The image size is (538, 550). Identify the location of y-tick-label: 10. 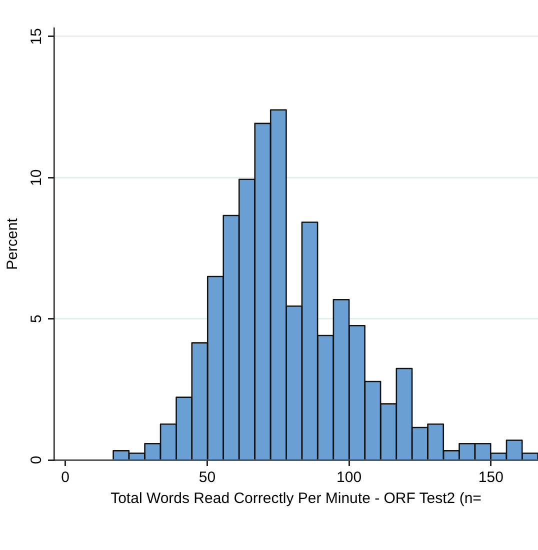
(36, 177).